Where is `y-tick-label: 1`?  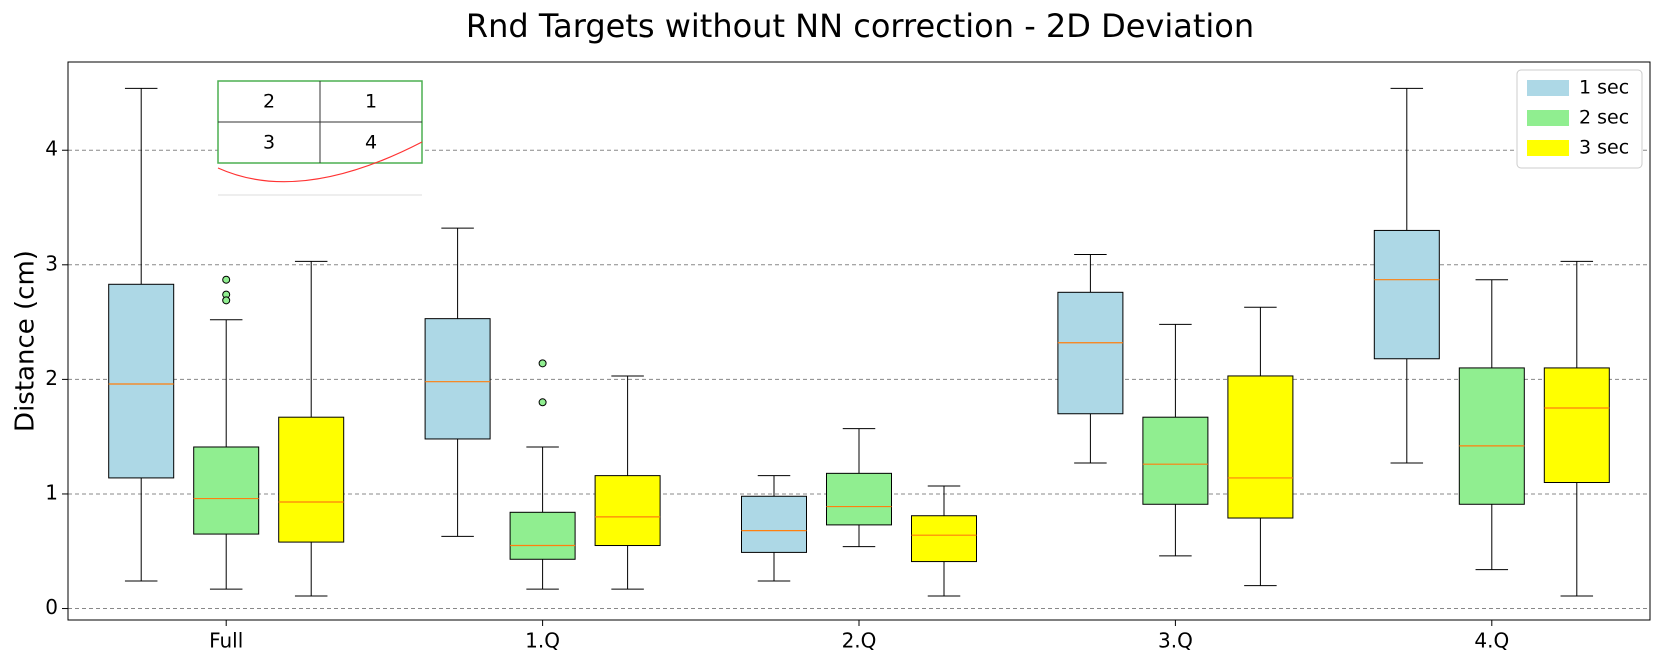 y-tick-label: 1 is located at coordinates (51, 492).